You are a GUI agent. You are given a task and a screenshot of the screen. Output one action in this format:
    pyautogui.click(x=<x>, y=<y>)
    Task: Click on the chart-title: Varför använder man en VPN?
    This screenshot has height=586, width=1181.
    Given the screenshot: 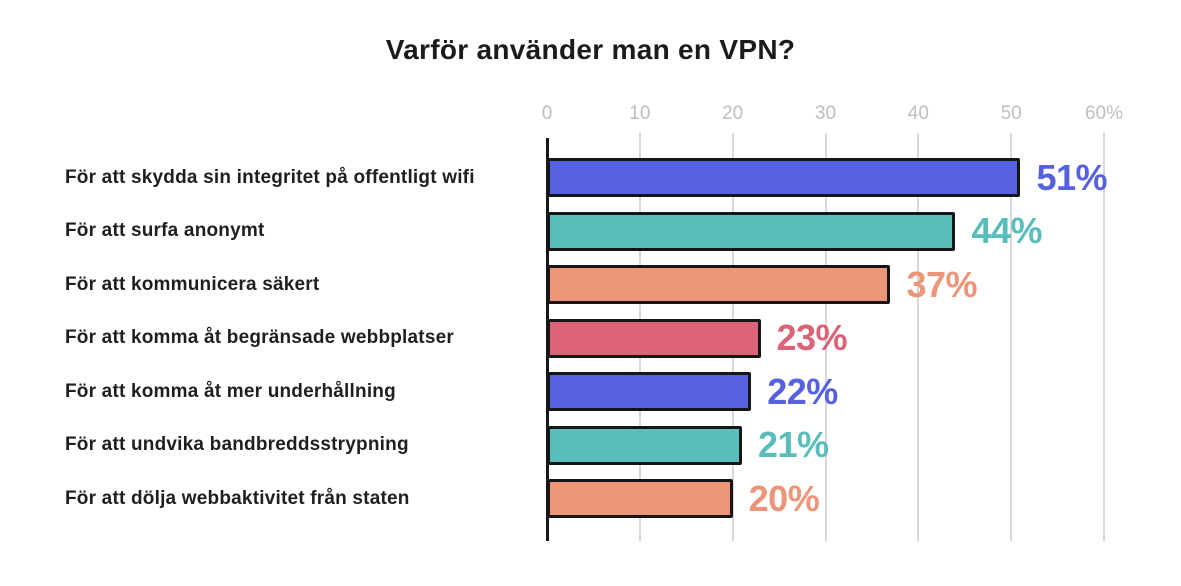 What is the action you would take?
    pyautogui.click(x=590, y=49)
    